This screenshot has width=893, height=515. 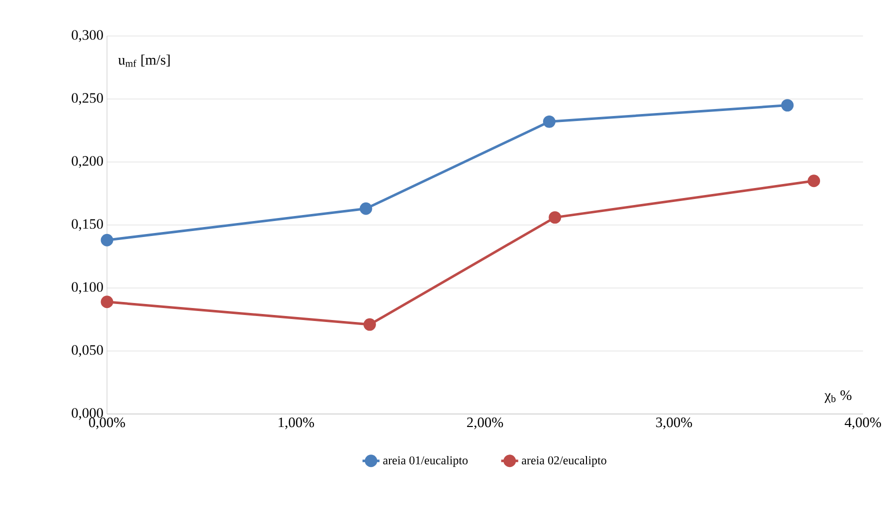 I want to click on y-tick-label: 0,100, so click(x=87, y=288).